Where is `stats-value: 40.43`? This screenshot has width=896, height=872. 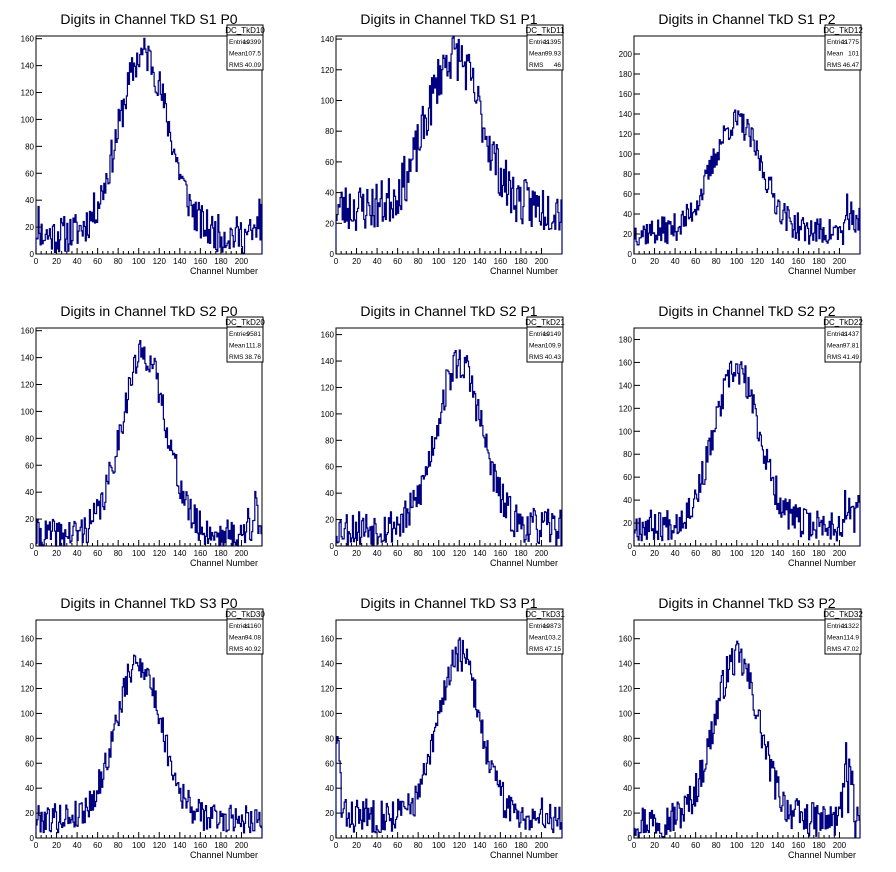
stats-value: 40.43 is located at coordinates (553, 357).